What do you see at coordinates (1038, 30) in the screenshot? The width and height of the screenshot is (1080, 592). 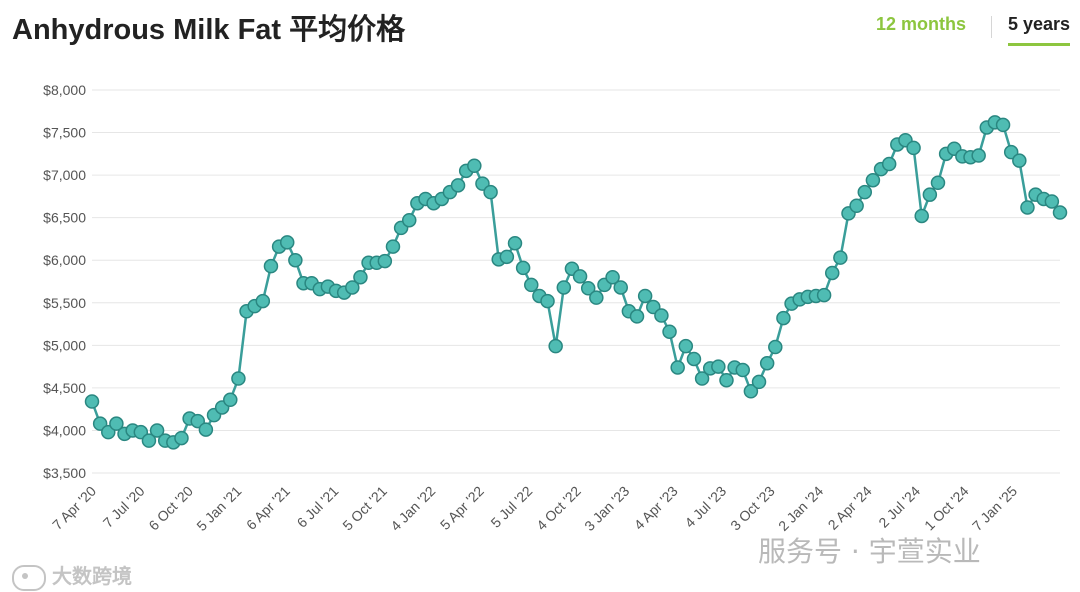 I see `tab-5-years: 5 years` at bounding box center [1038, 30].